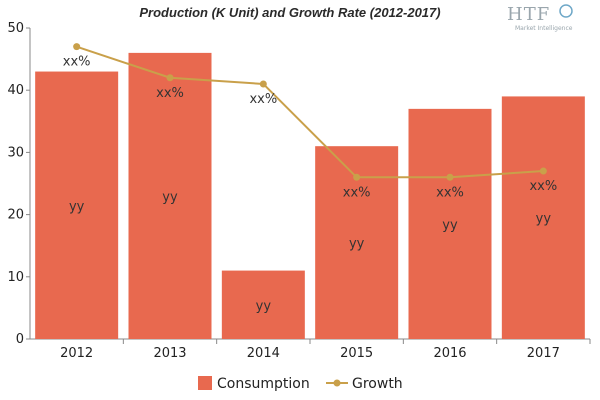 The height and width of the screenshot is (400, 600). Describe the element at coordinates (169, 353) in the screenshot. I see `x-tick-label: 2013` at that location.